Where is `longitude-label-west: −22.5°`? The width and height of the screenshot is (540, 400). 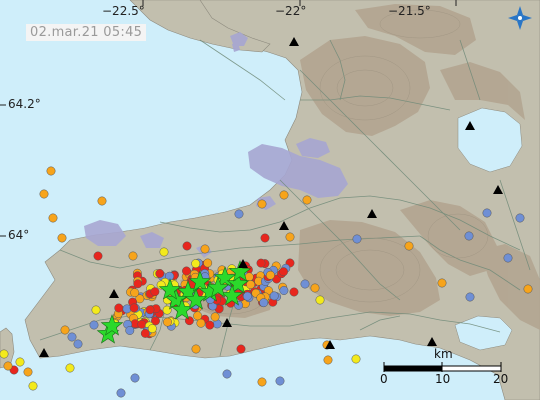 longitude-label-west: −22.5° is located at coordinates (123, 11).